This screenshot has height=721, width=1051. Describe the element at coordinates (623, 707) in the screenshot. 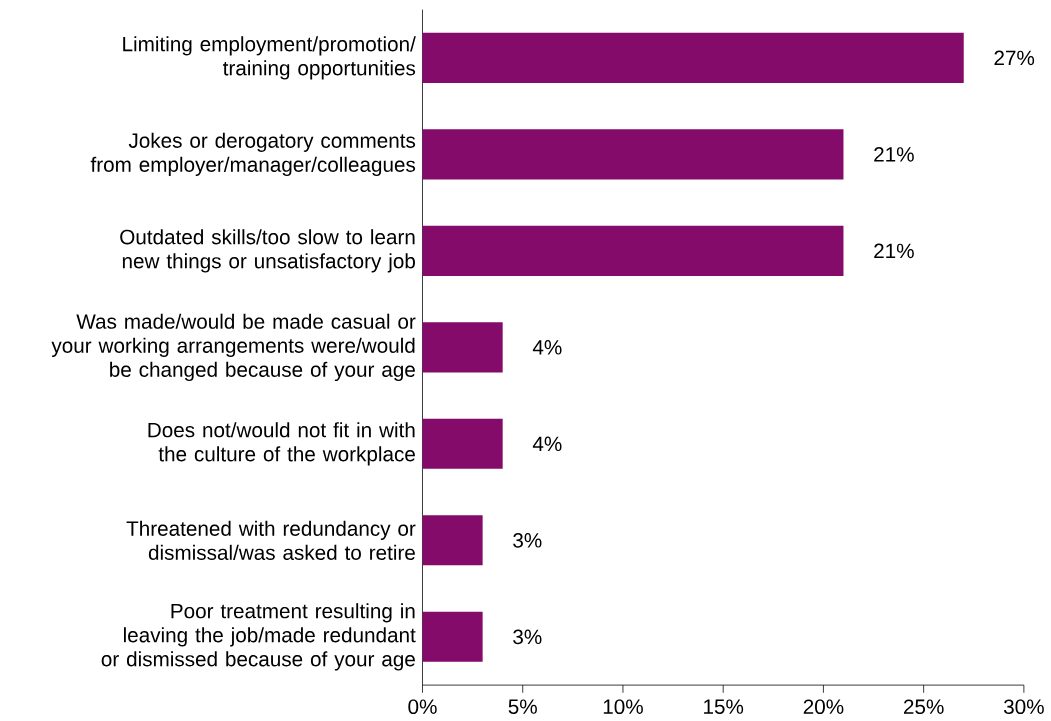

I see `x-tick-label: 10%` at that location.